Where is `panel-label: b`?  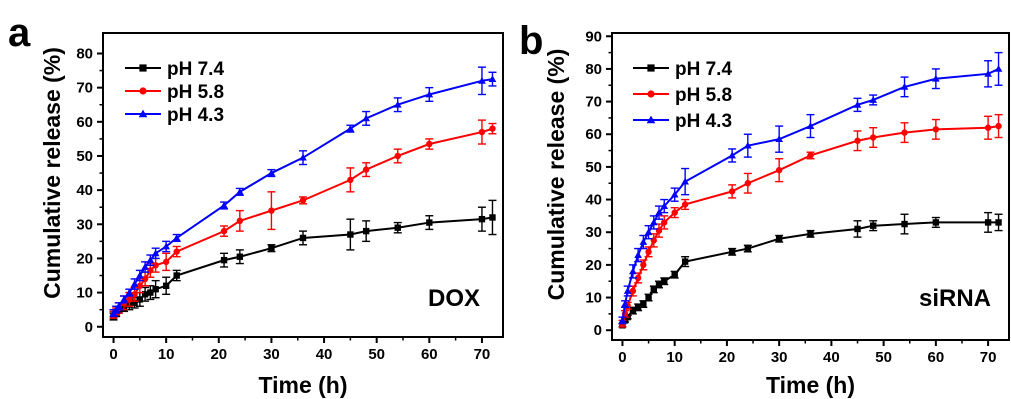 panel-label: b is located at coordinates (531, 41).